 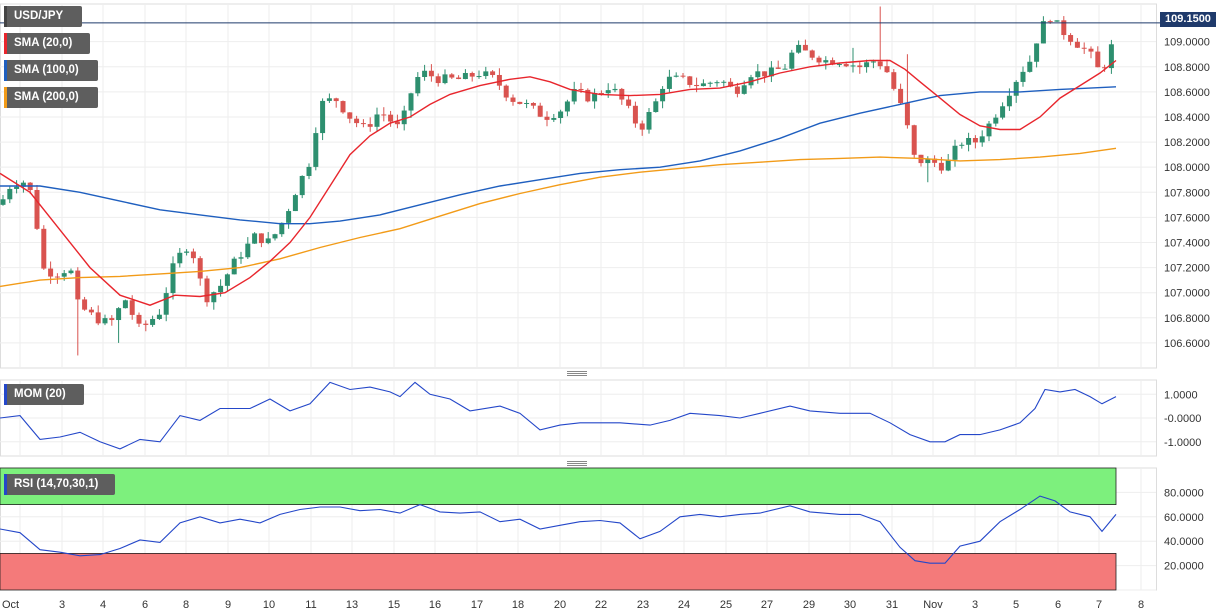 I want to click on x-tick-label: 10, so click(x=269, y=605).